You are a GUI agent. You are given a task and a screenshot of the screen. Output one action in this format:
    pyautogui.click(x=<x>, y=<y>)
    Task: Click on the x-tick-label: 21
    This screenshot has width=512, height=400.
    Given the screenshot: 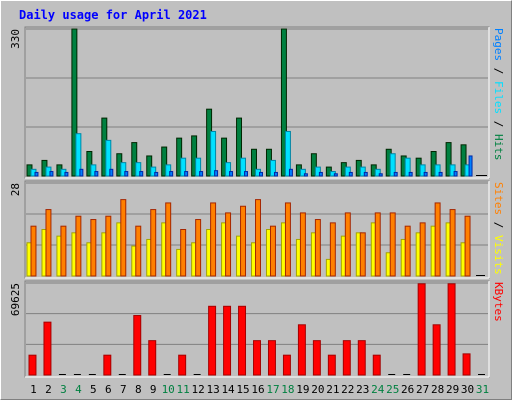 What is the action you would take?
    pyautogui.click(x=332, y=389)
    